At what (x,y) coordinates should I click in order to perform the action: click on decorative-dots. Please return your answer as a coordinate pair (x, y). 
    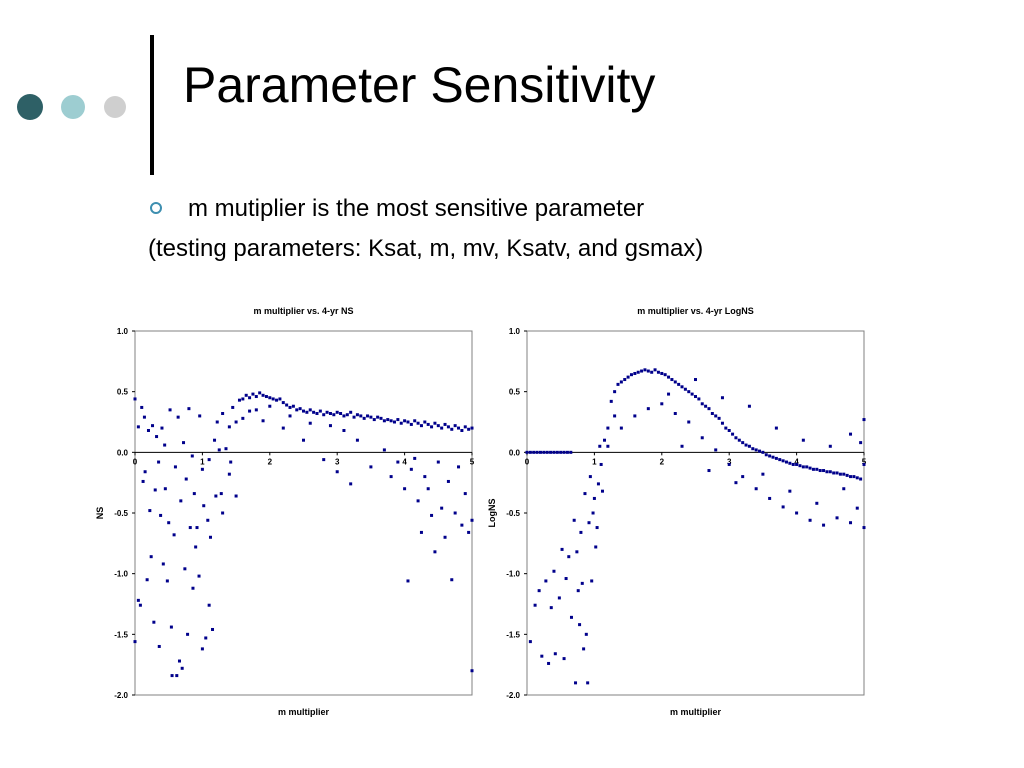
    Looking at the image, I should click on (75, 70).